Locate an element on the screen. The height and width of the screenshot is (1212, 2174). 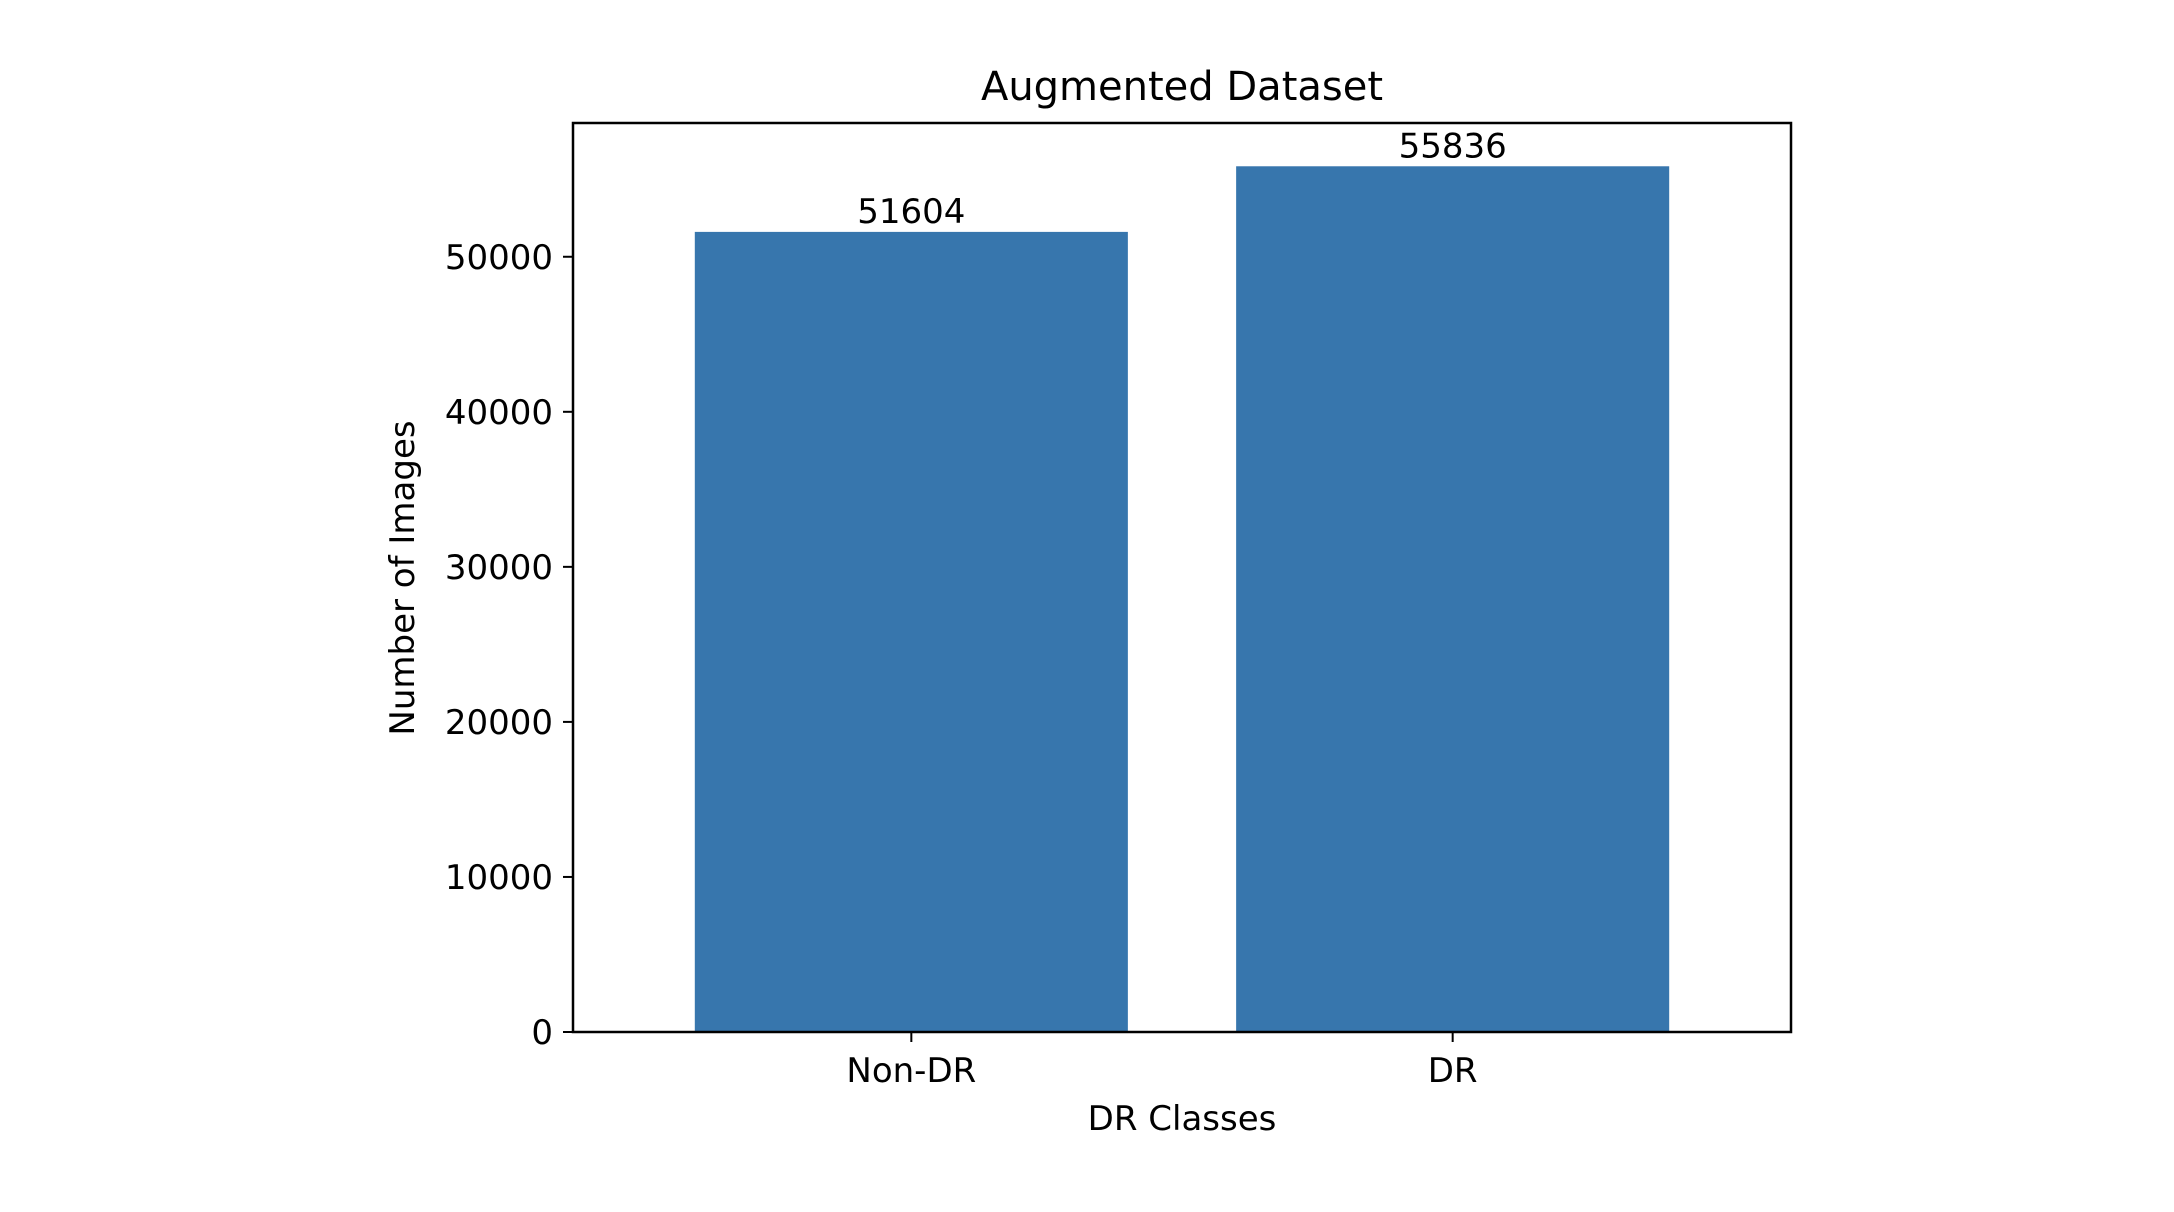
y-tick-label-1: 10000 is located at coordinates (499, 878).